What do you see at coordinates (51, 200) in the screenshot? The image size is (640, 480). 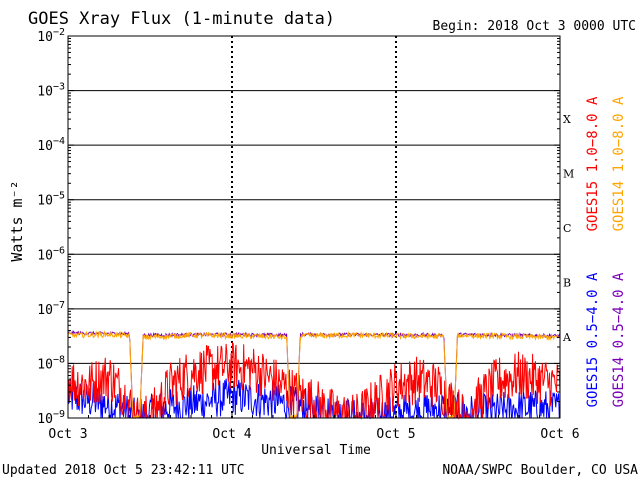 I see `y-tick-label: 10⁻⁵` at bounding box center [51, 200].